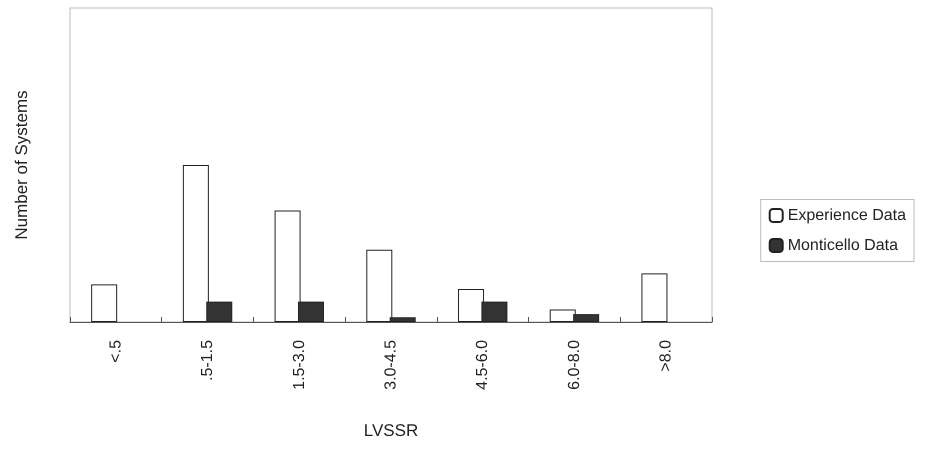  Describe the element at coordinates (391, 365) in the screenshot. I see `x-tick-label: 3.0-4.5` at that location.